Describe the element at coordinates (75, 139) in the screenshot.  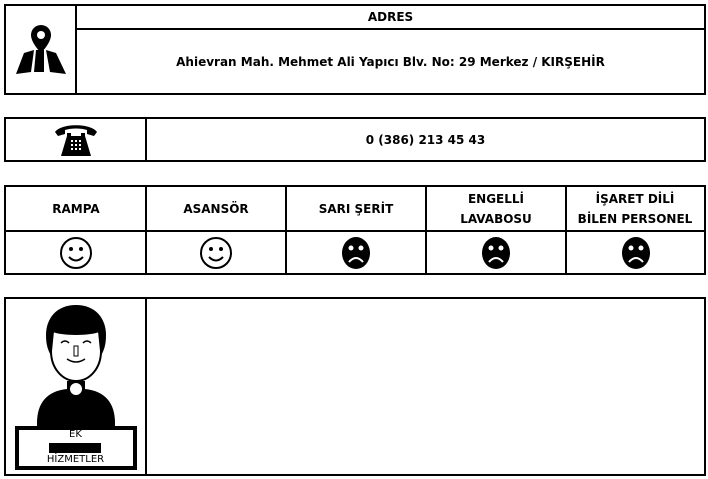
I see `telephone-icon` at that location.